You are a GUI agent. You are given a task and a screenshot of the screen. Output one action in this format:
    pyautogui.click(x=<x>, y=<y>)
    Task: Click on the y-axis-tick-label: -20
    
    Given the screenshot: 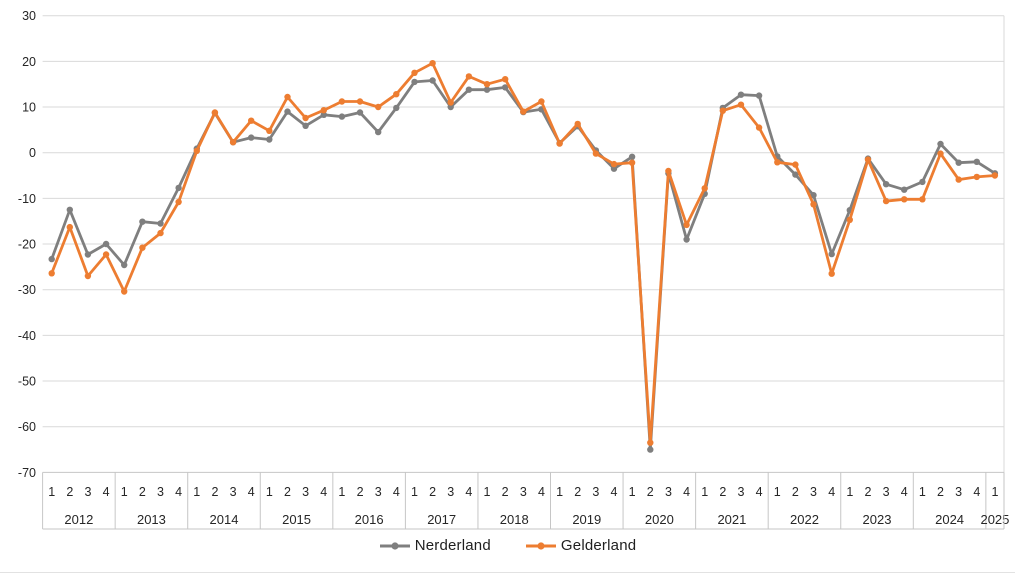 What is the action you would take?
    pyautogui.click(x=27, y=245)
    